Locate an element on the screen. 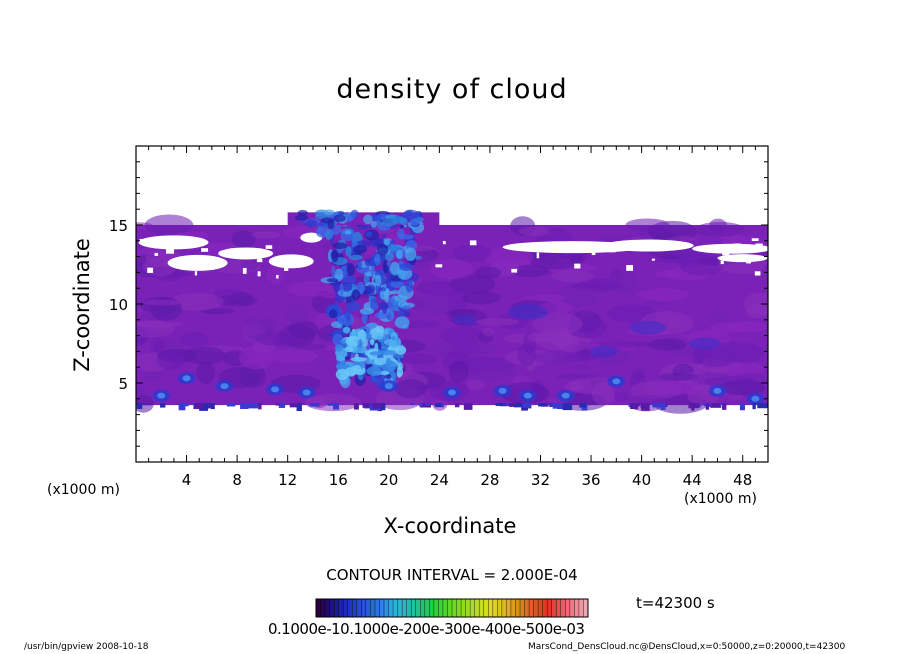 The image size is (904, 654). x-tick-label: 4 is located at coordinates (187, 480).